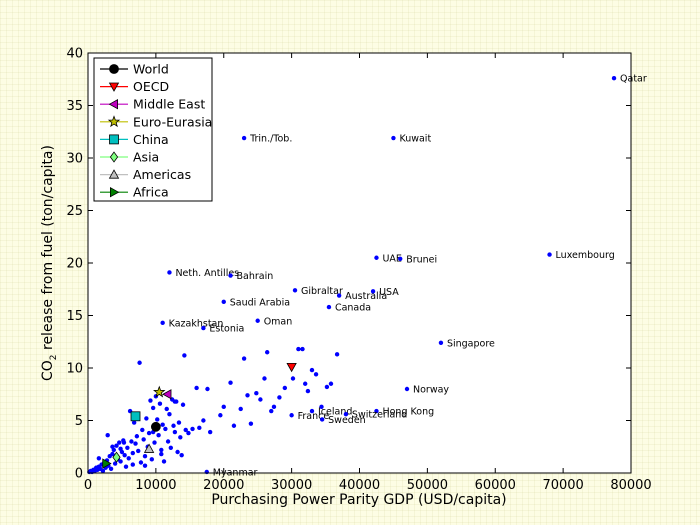 This screenshot has height=525, width=700. I want to click on legend-label-africa: Africa, so click(151, 192).